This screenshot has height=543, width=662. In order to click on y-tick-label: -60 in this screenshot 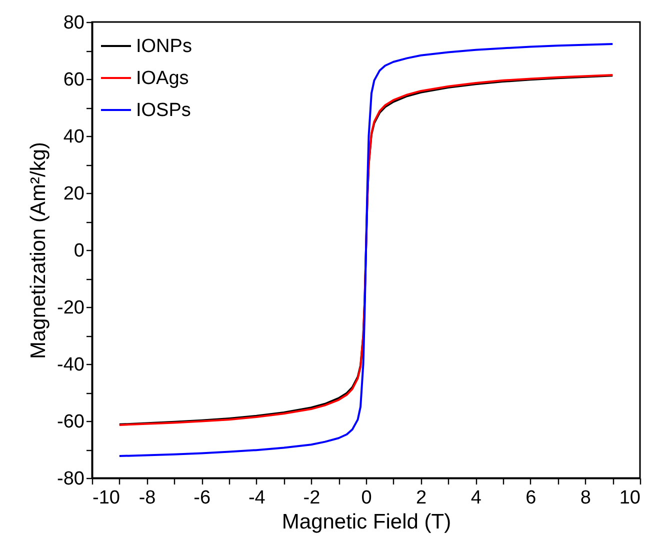, I will do `click(70, 422)`.